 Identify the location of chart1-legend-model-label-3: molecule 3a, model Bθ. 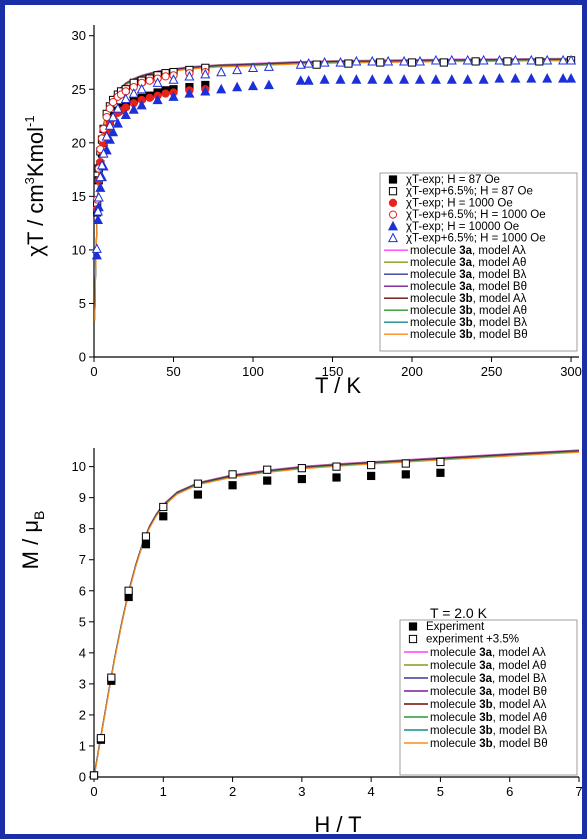
(468, 287).